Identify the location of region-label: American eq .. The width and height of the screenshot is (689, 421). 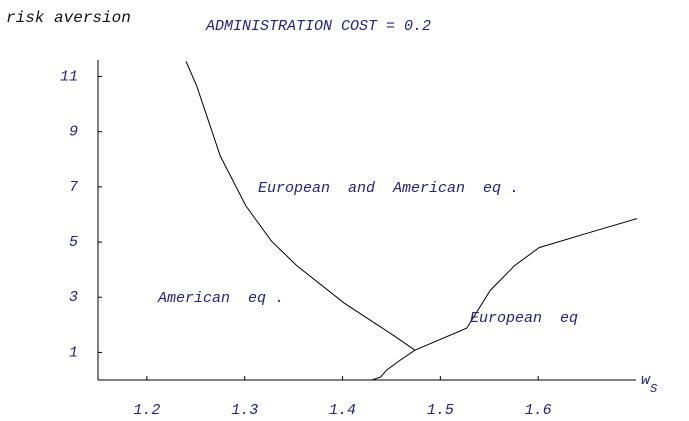
(220, 298).